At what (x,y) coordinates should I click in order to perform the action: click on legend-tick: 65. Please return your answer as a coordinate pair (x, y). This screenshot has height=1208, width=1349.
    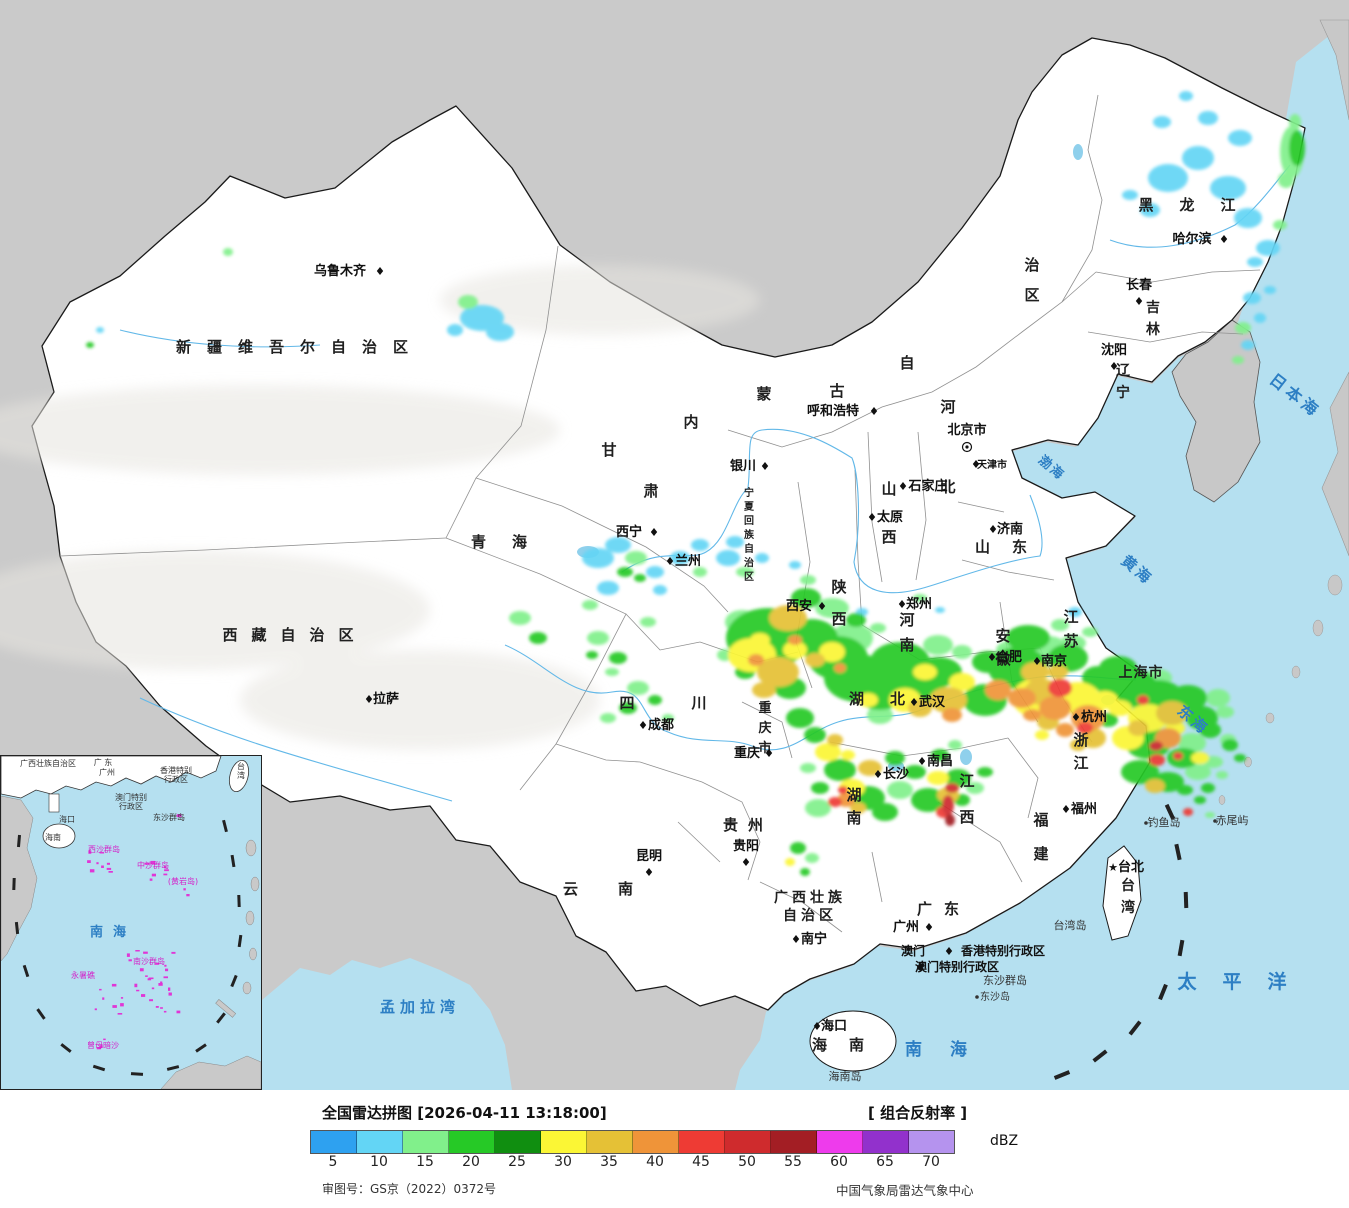
    Looking at the image, I should click on (885, 1162).